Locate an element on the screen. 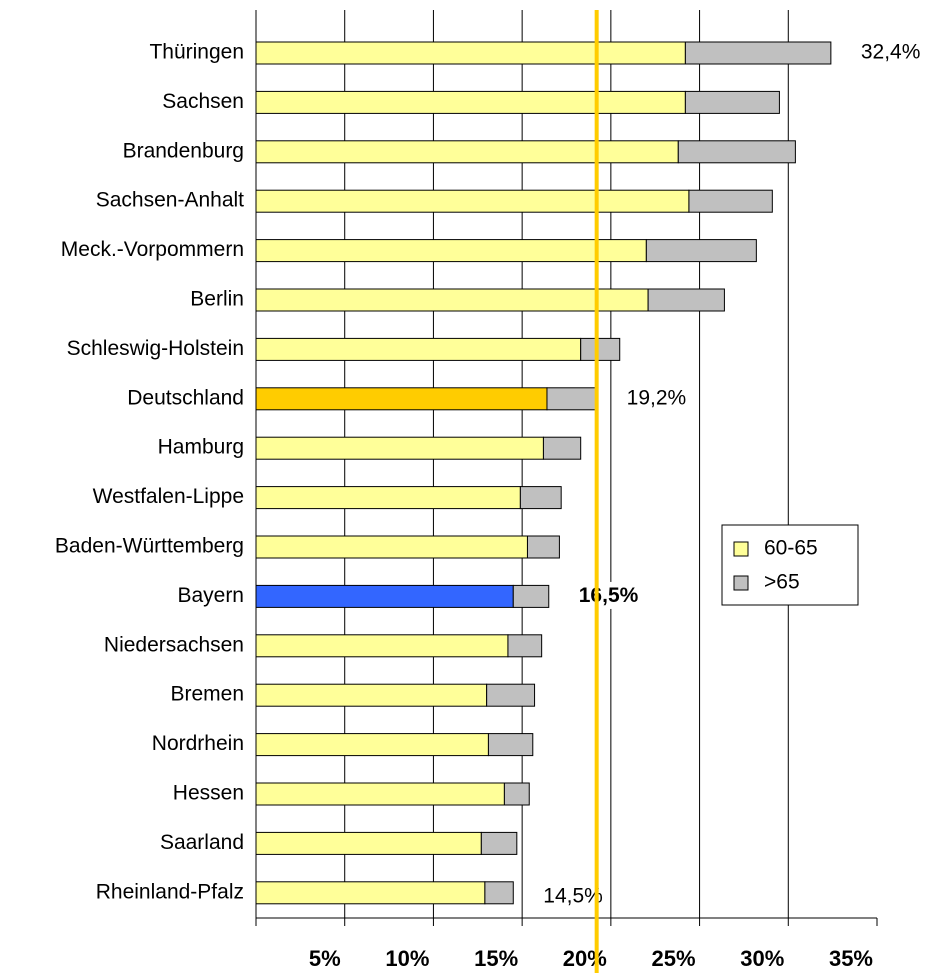 The width and height of the screenshot is (938, 973). y-tick-label: Bayern is located at coordinates (210, 595).